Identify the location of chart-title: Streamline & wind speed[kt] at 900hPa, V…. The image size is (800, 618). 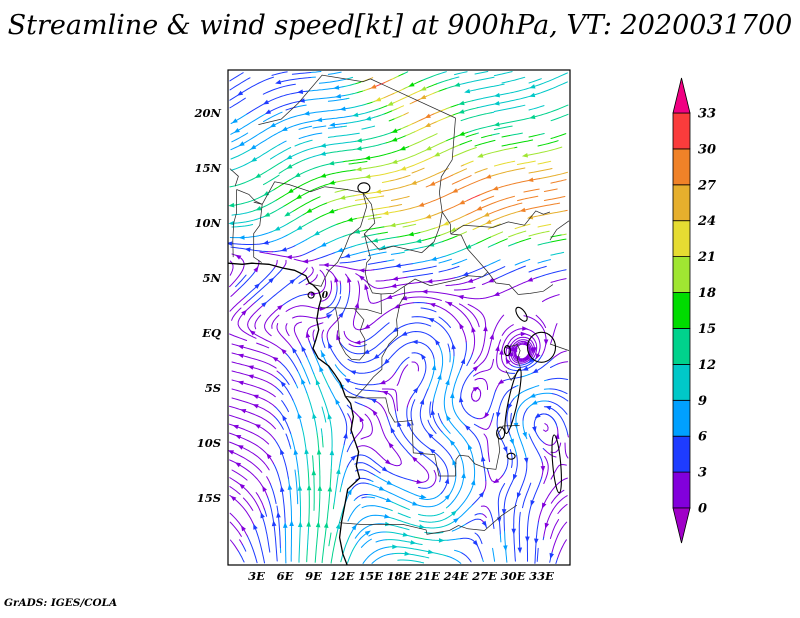
(400, 25).